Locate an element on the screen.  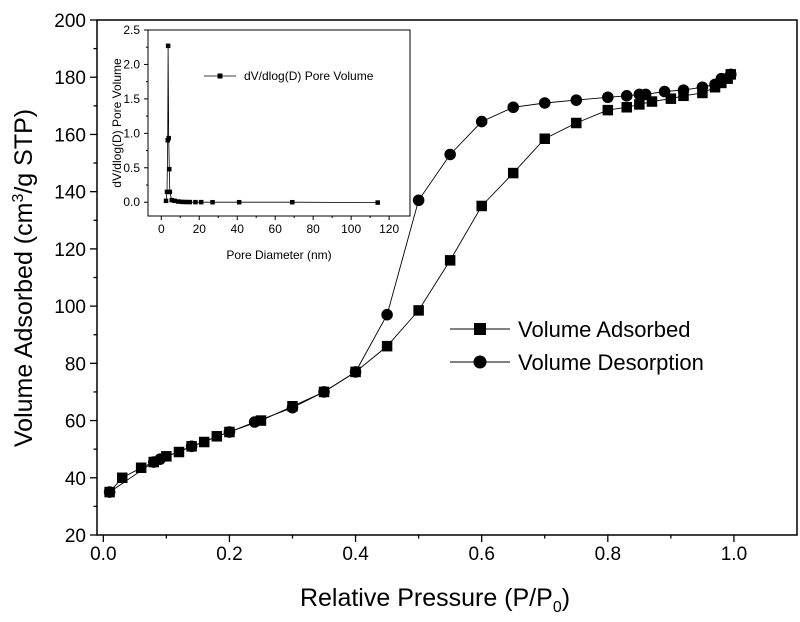
inset-series-group is located at coordinates (271, 124).